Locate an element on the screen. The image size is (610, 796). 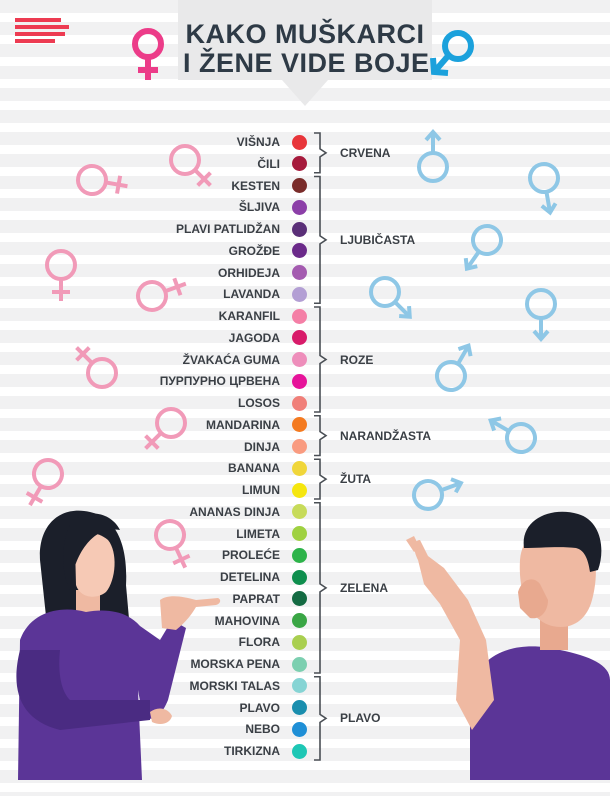
color-name: LIMUN is located at coordinates (261, 490).